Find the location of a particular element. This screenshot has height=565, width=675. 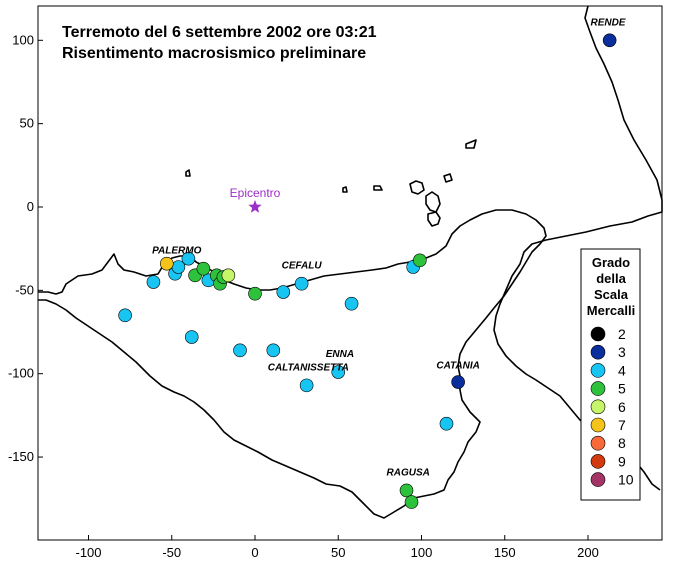

y-tick-label: -150 is located at coordinates (21, 456).